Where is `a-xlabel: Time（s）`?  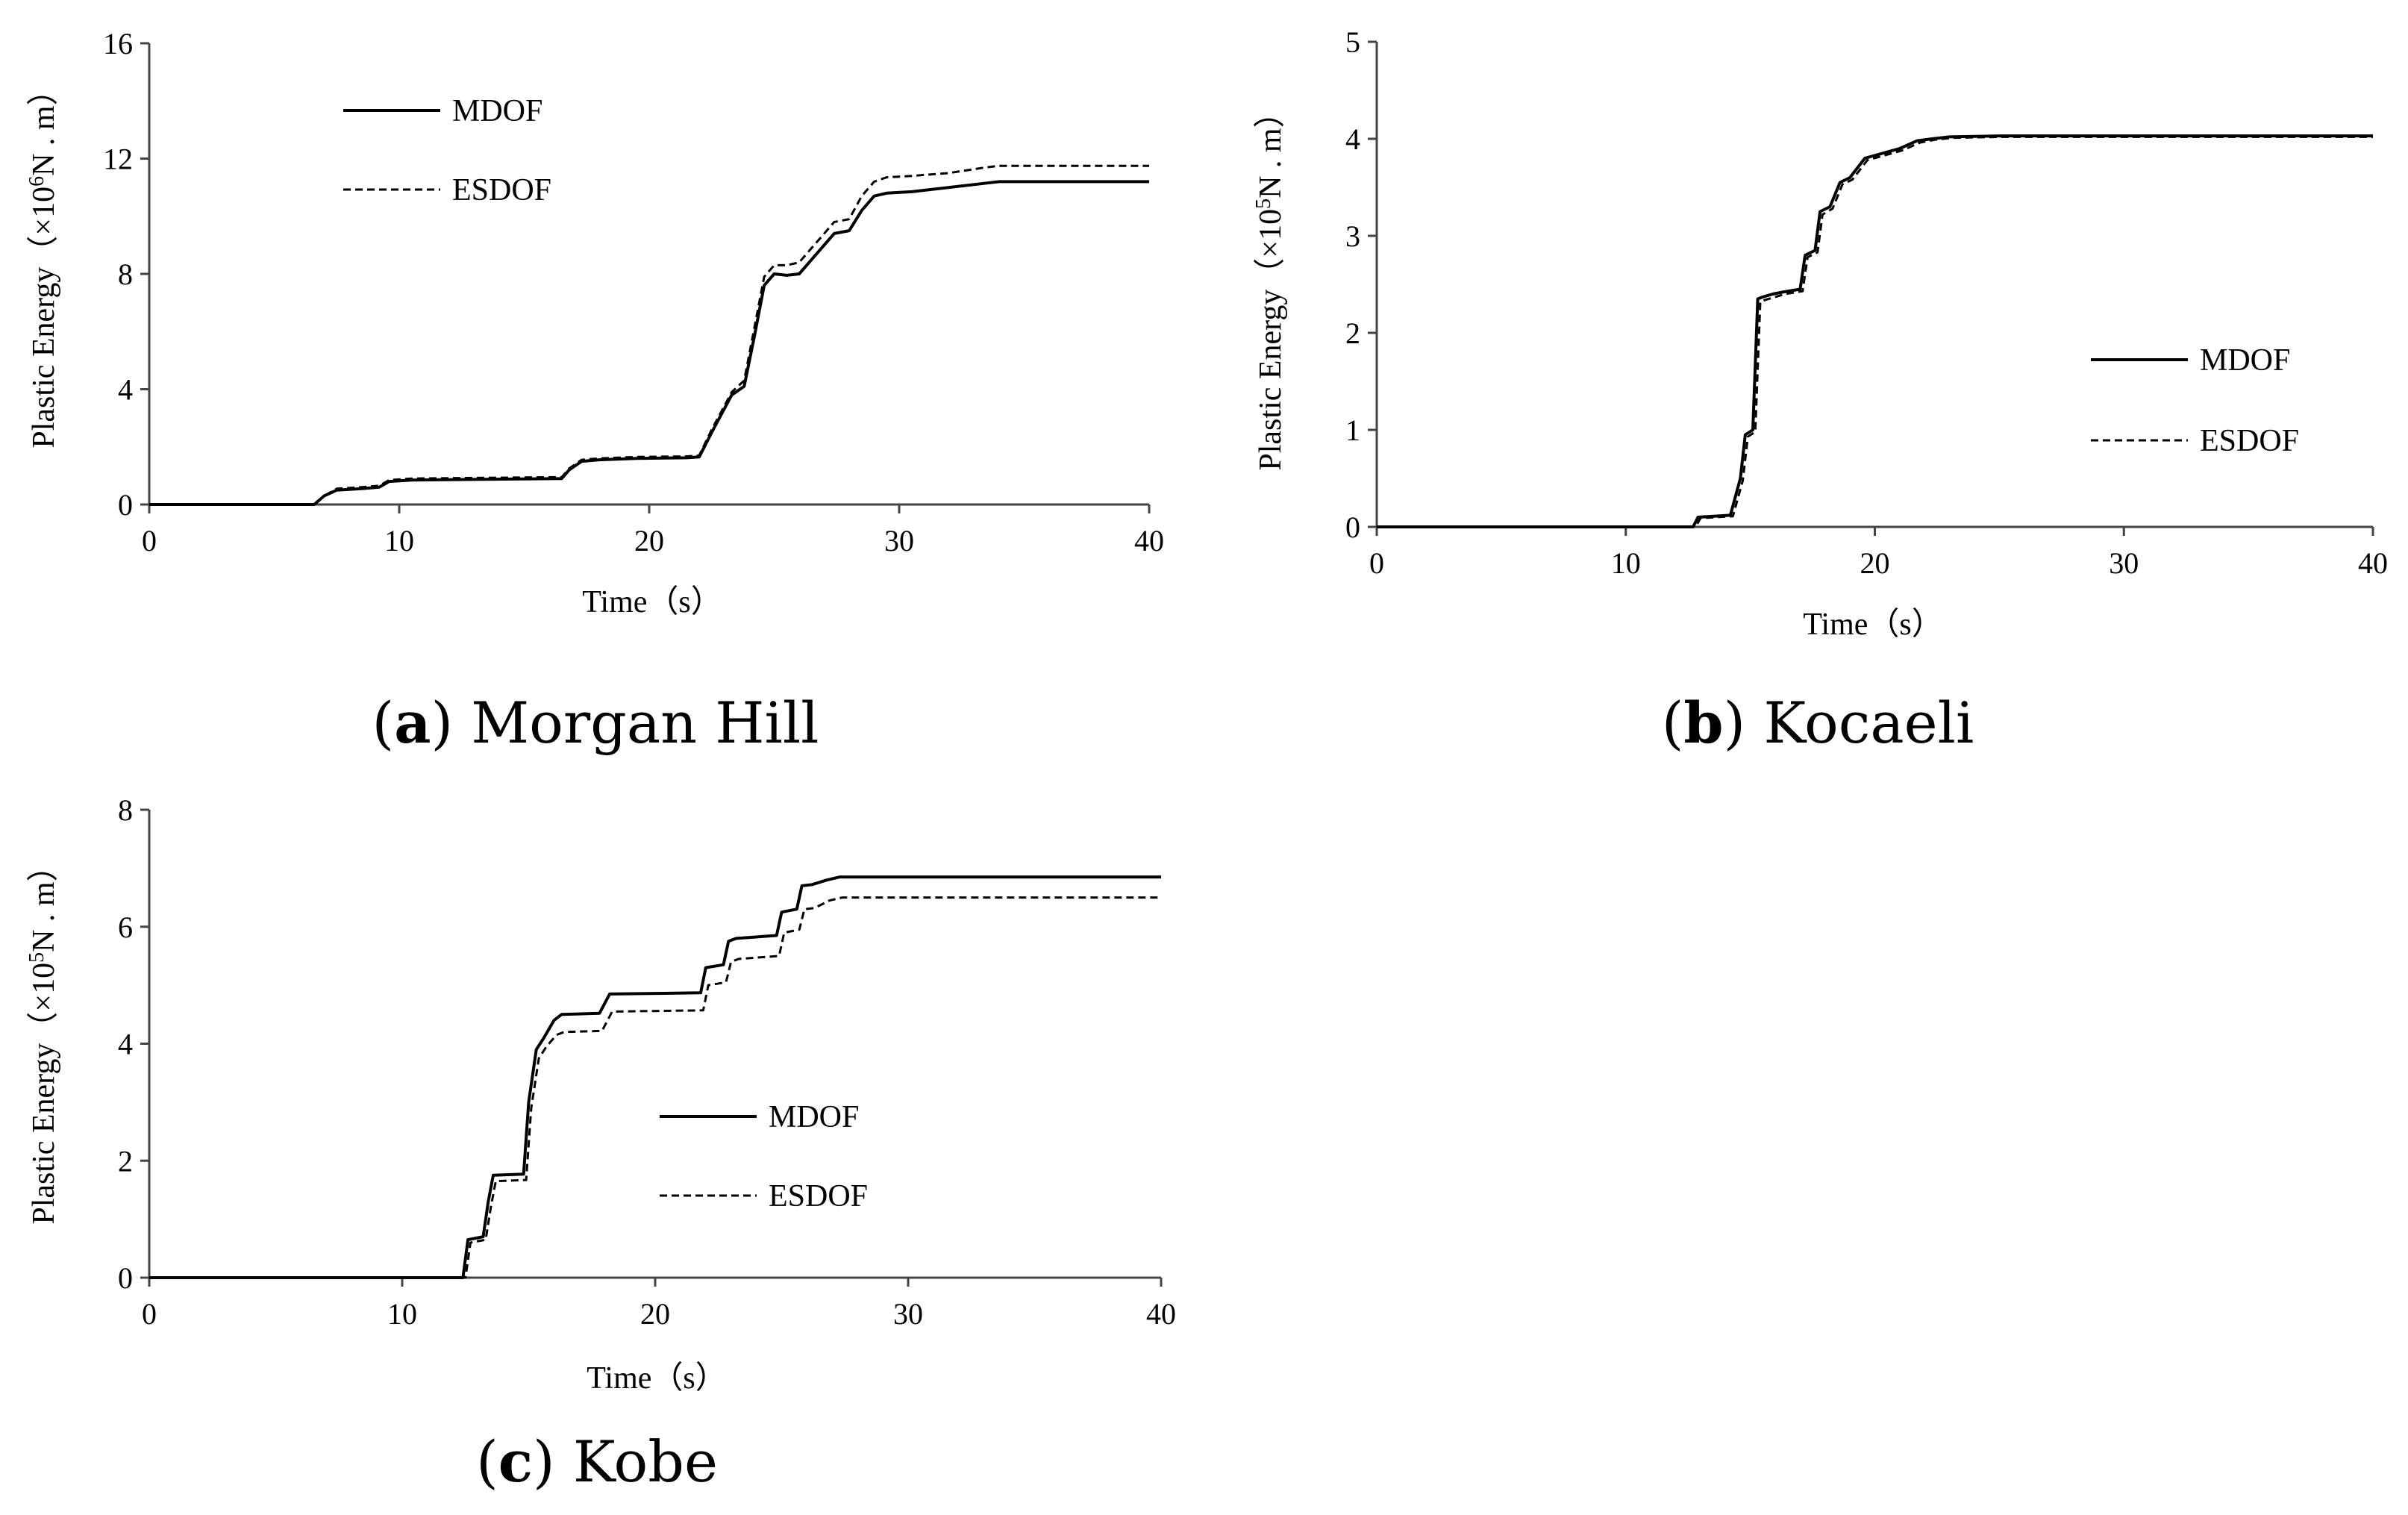
a-xlabel: Time（s） is located at coordinates (652, 602).